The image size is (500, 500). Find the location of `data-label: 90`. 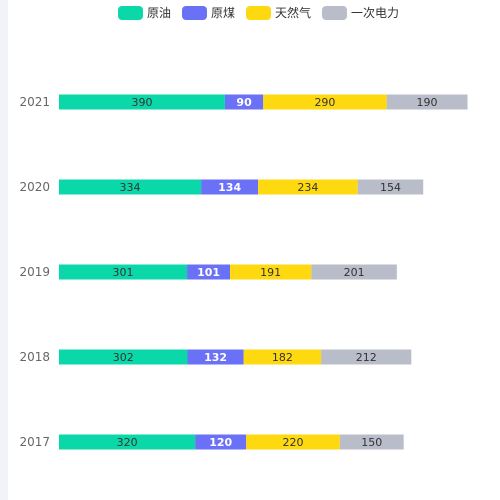

data-label: 90 is located at coordinates (244, 102).